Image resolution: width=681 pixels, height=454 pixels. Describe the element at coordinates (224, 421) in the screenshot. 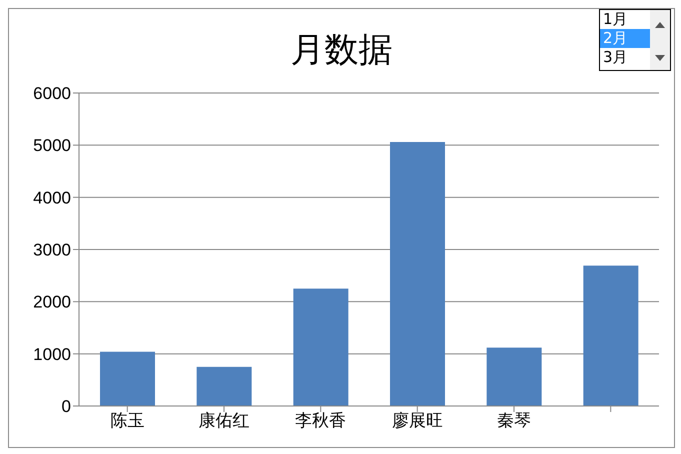

I see `x-tick-label: 康佑红` at that location.